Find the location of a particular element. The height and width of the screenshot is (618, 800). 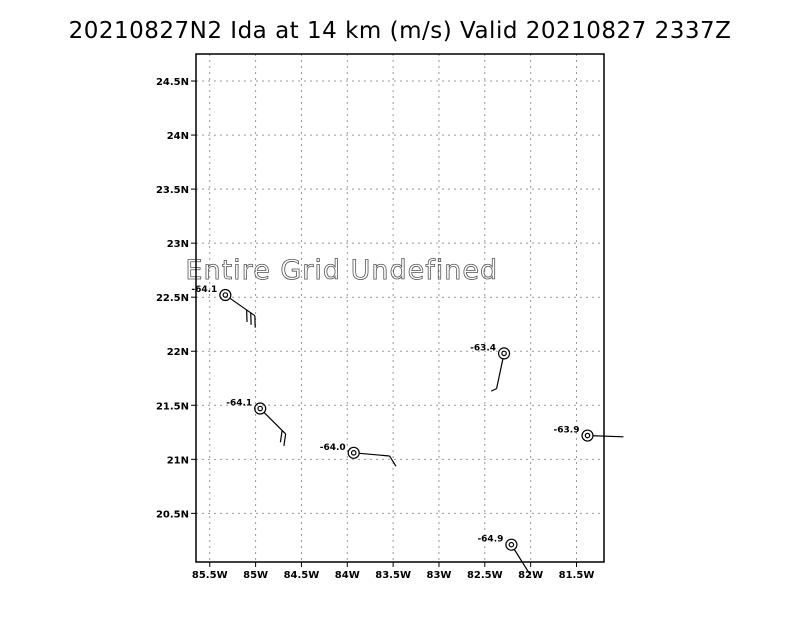

y-tick-label: 24.5N is located at coordinates (172, 82).